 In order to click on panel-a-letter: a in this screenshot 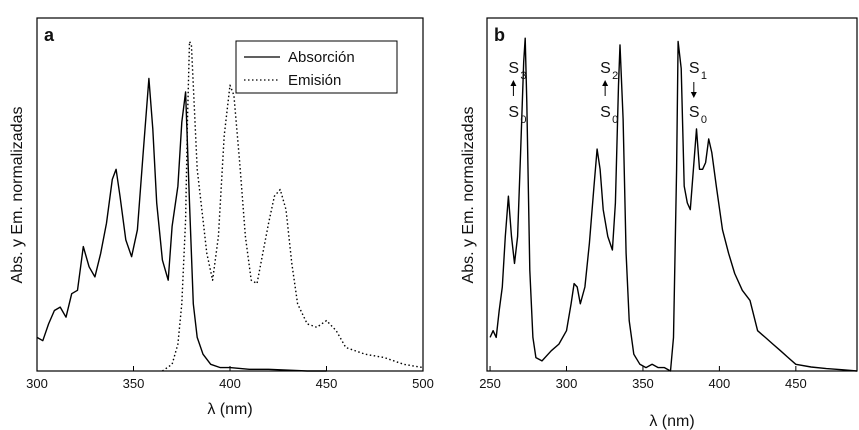, I will do `click(49, 35)`.